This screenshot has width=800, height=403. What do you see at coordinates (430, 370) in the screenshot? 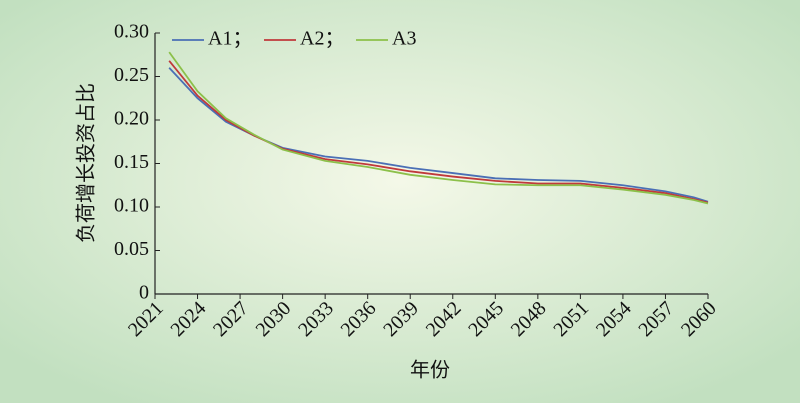
I see `x-axis-label: 年份` at bounding box center [430, 370].